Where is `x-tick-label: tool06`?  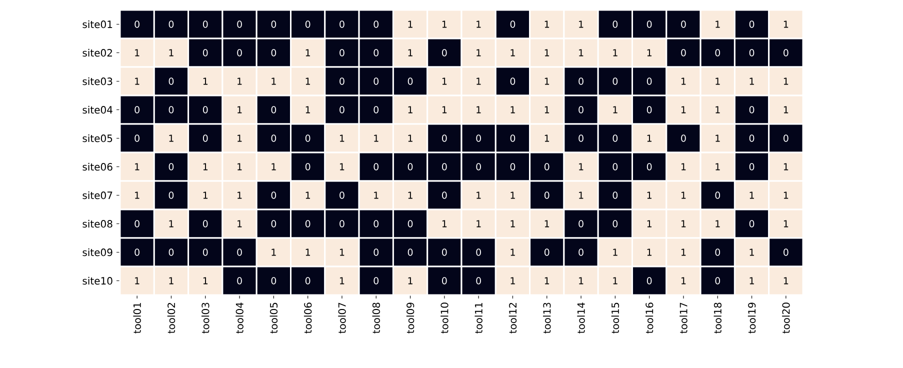
x-tick-label: tool06 is located at coordinates (308, 318).